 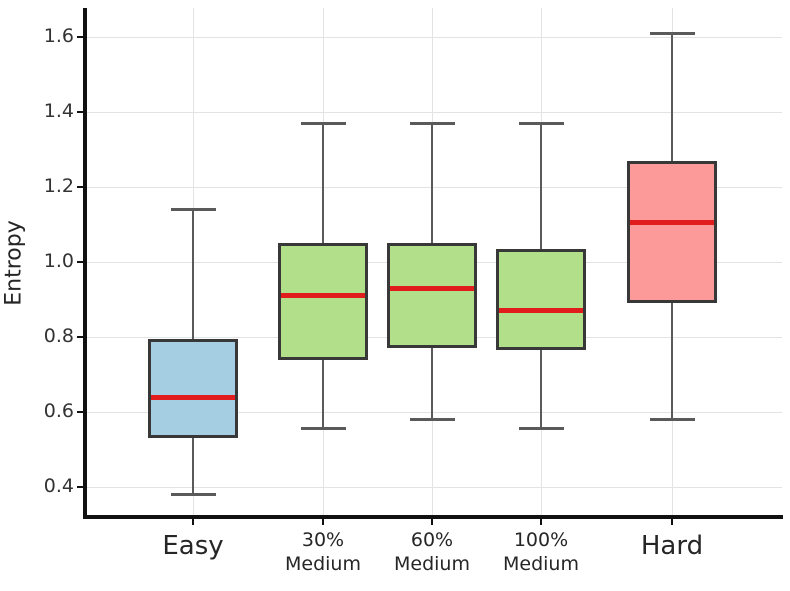 I want to click on whisker-cap-top-100-medium, so click(x=541, y=123).